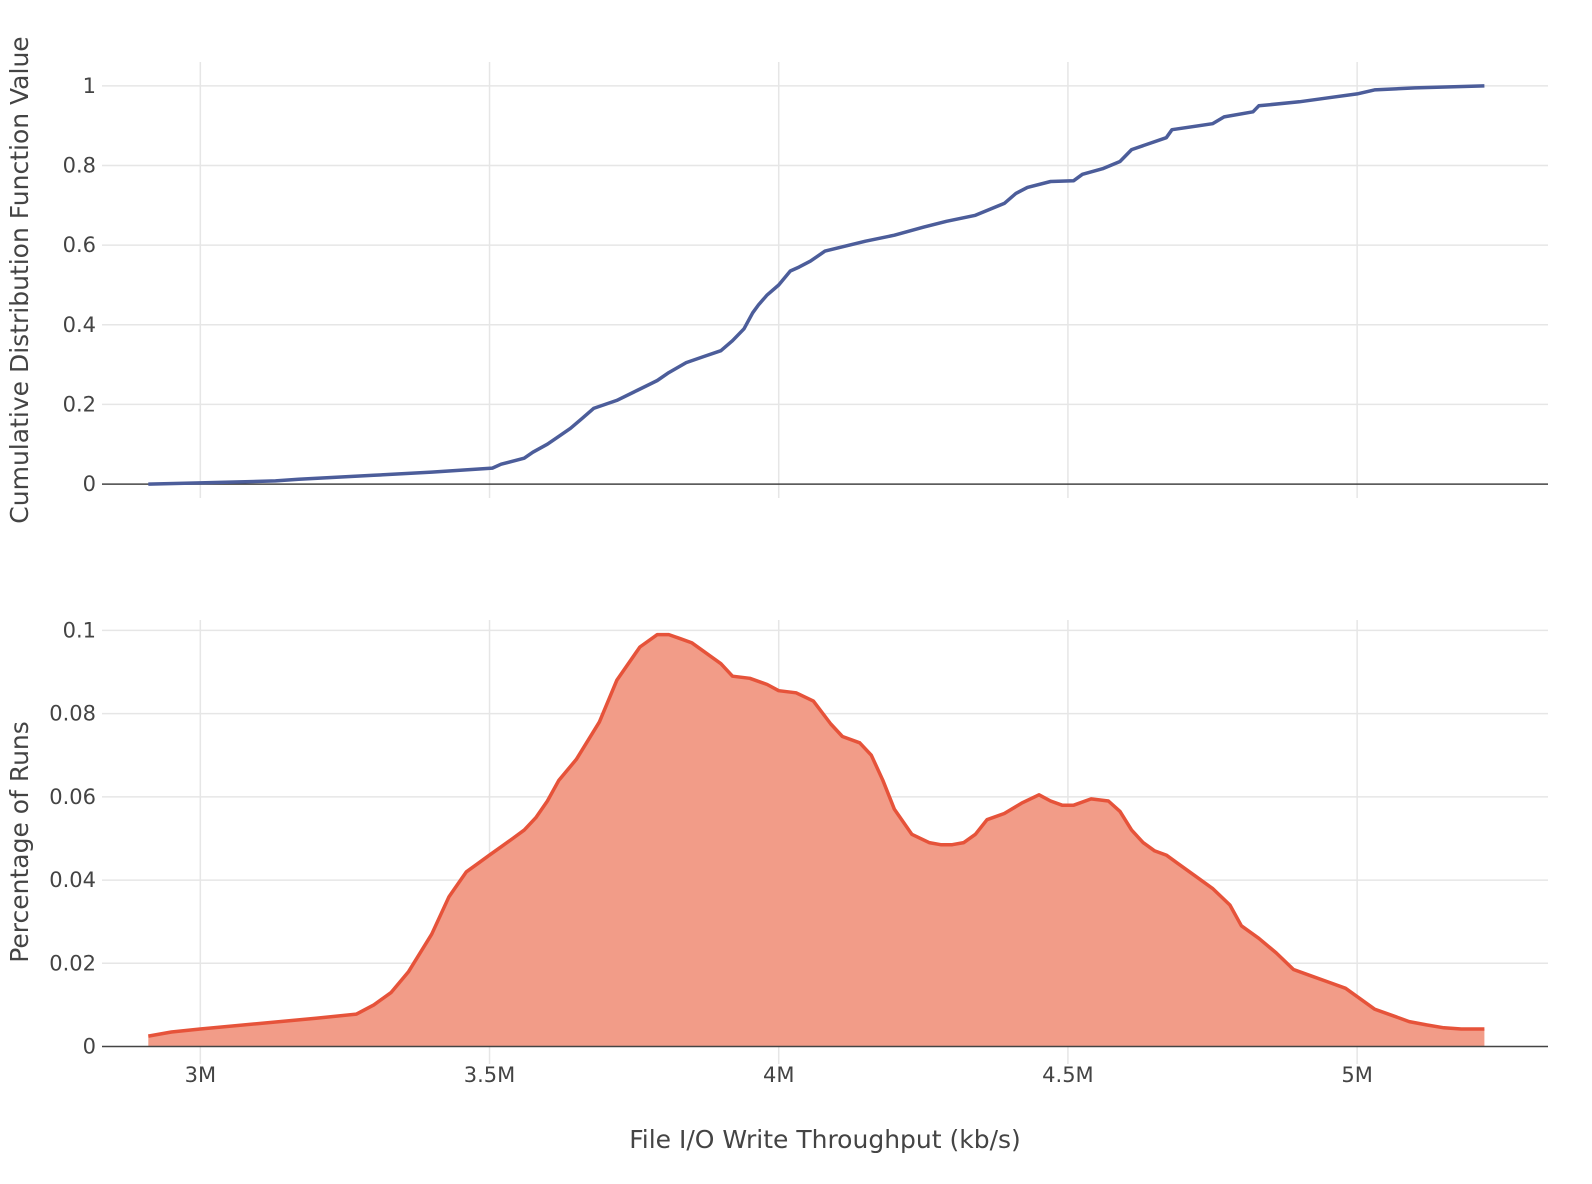  What do you see at coordinates (72, 714) in the screenshot?
I see `y-tick-label: 0.08` at bounding box center [72, 714].